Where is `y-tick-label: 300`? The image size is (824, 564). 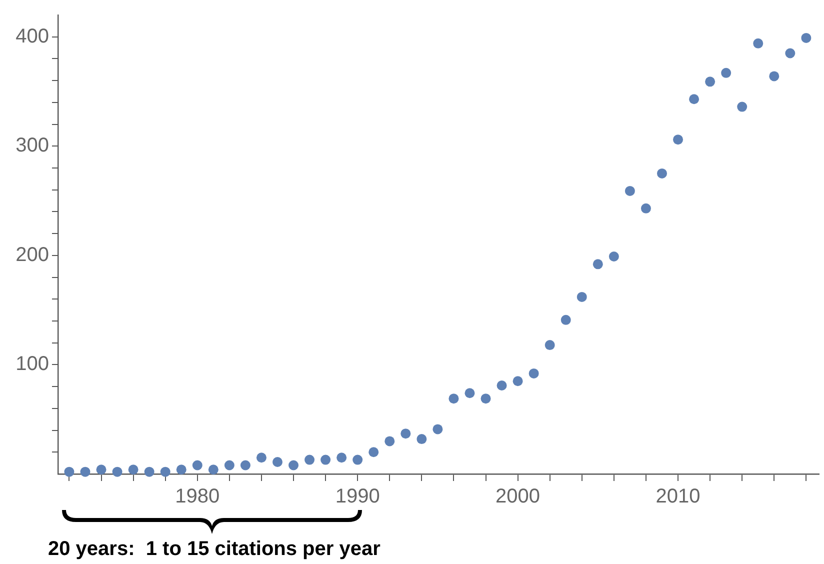 y-tick-label: 300 is located at coordinates (32, 145).